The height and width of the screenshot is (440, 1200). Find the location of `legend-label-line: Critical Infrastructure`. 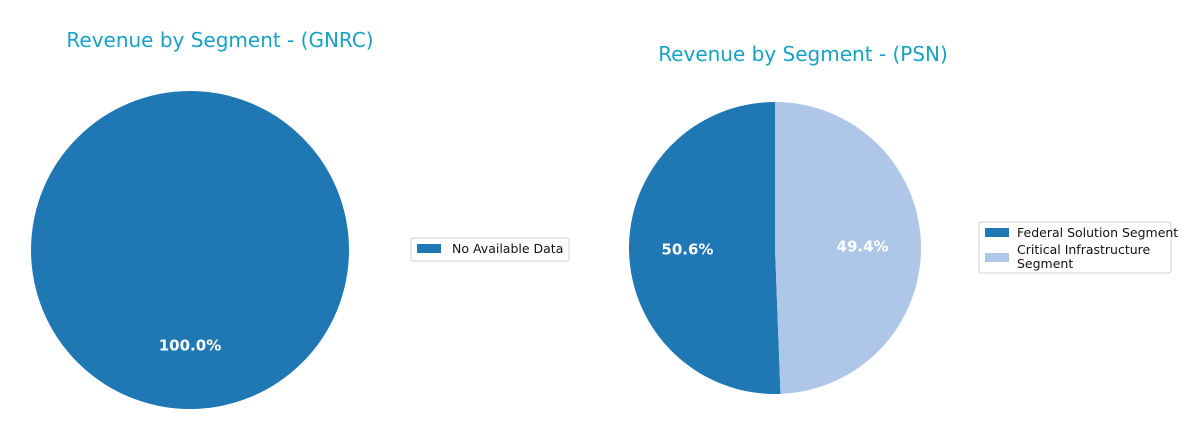

legend-label-line: Critical Infrastructure is located at coordinates (1084, 249).